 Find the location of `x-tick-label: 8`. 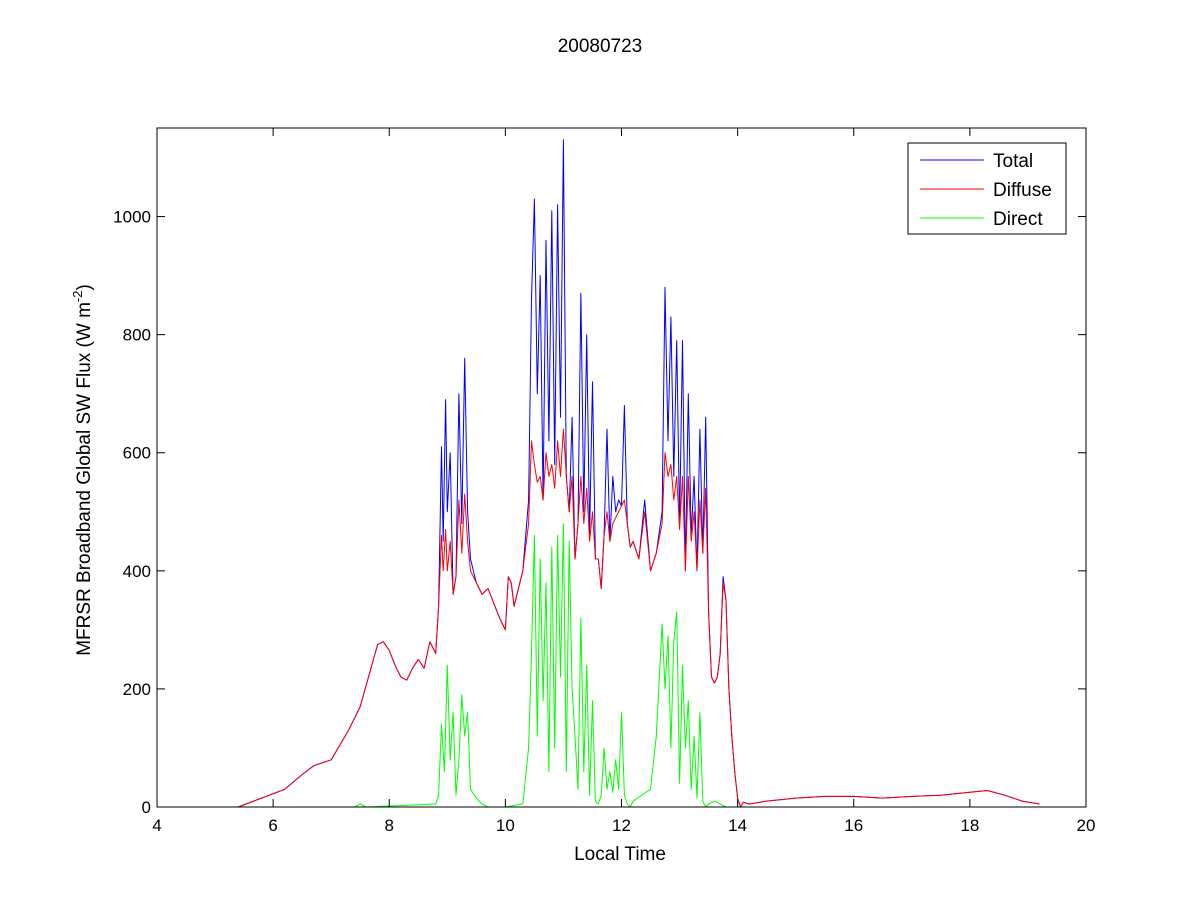

x-tick-label: 8 is located at coordinates (389, 825).